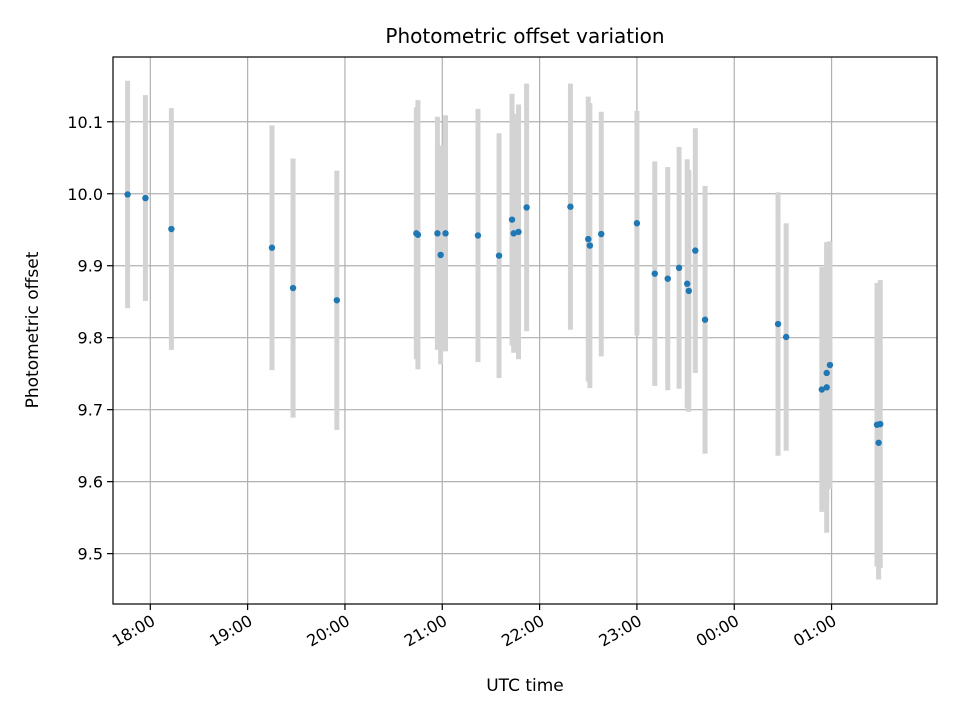  What do you see at coordinates (474, 627) in the screenshot?
I see `x-axis-ticks: 18:00 19:00 20:00 21:00 22:00 23:00 00:00 01:00` at bounding box center [474, 627].